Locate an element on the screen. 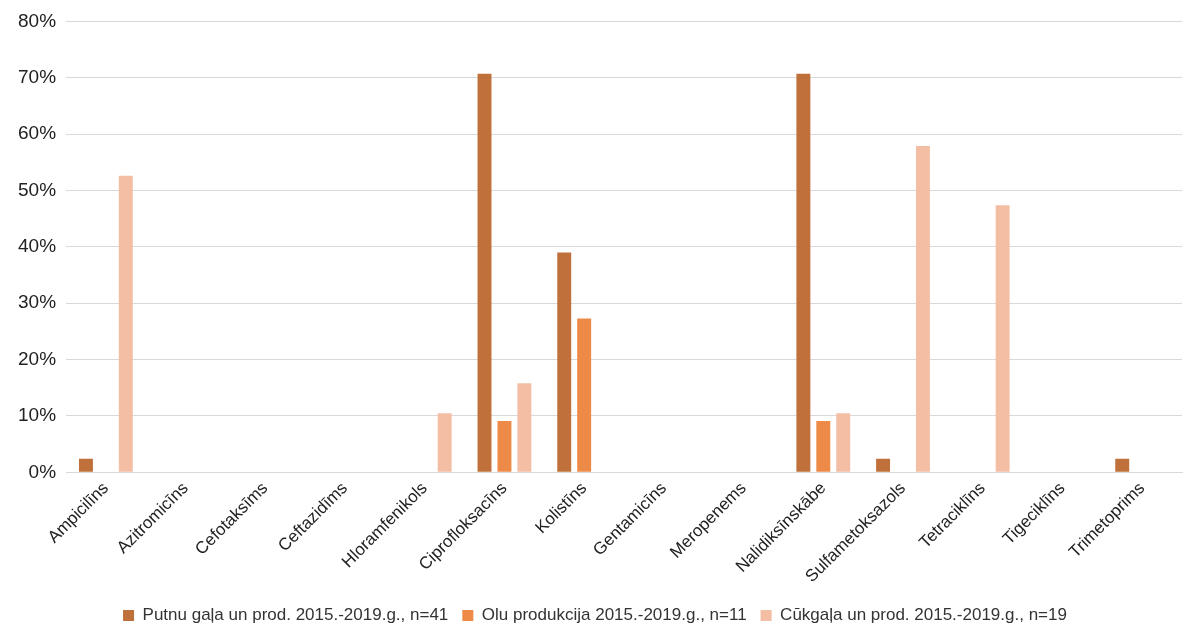 The height and width of the screenshot is (634, 1192). y-tick-label: 70% is located at coordinates (37, 77).